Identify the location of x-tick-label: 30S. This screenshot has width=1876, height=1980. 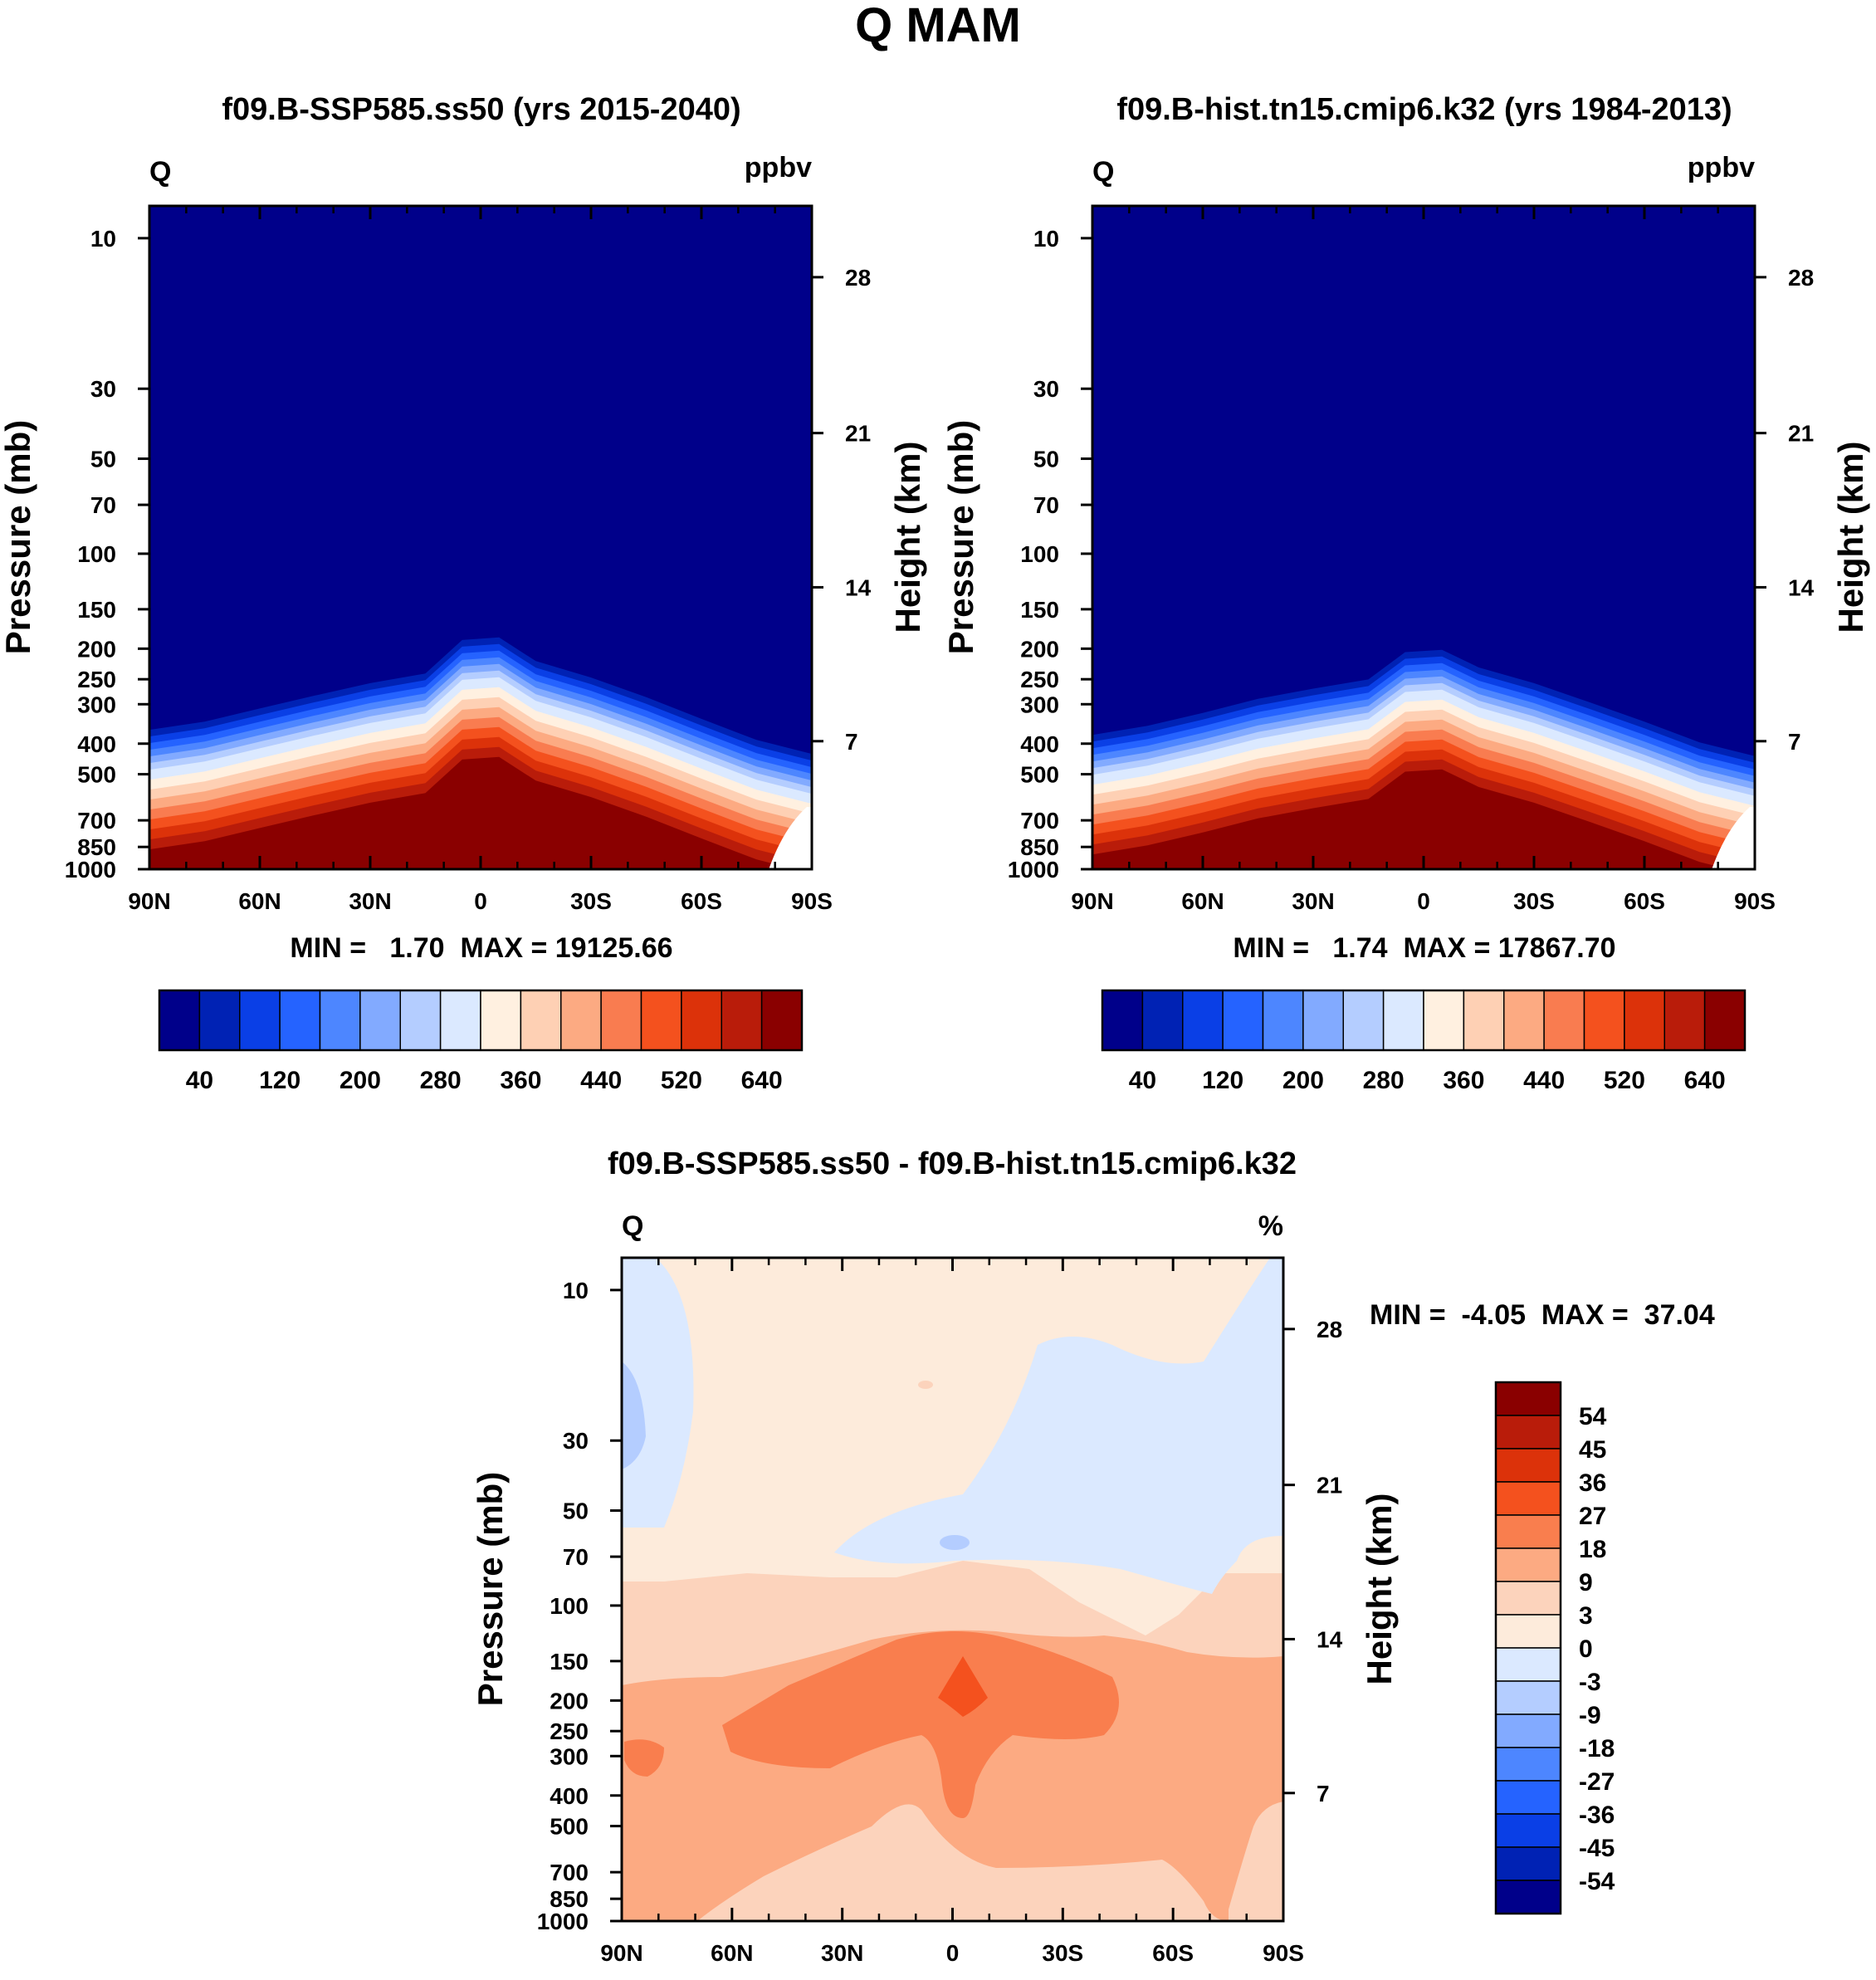
(1534, 901).